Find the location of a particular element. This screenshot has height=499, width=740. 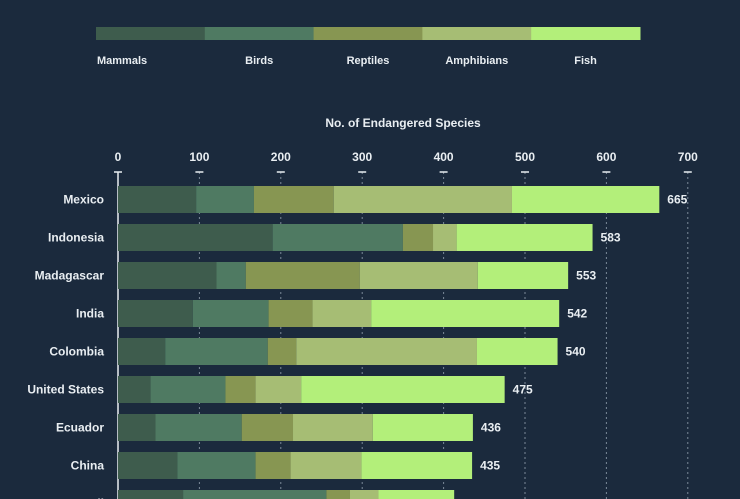

tick-label: 400 is located at coordinates (444, 157).